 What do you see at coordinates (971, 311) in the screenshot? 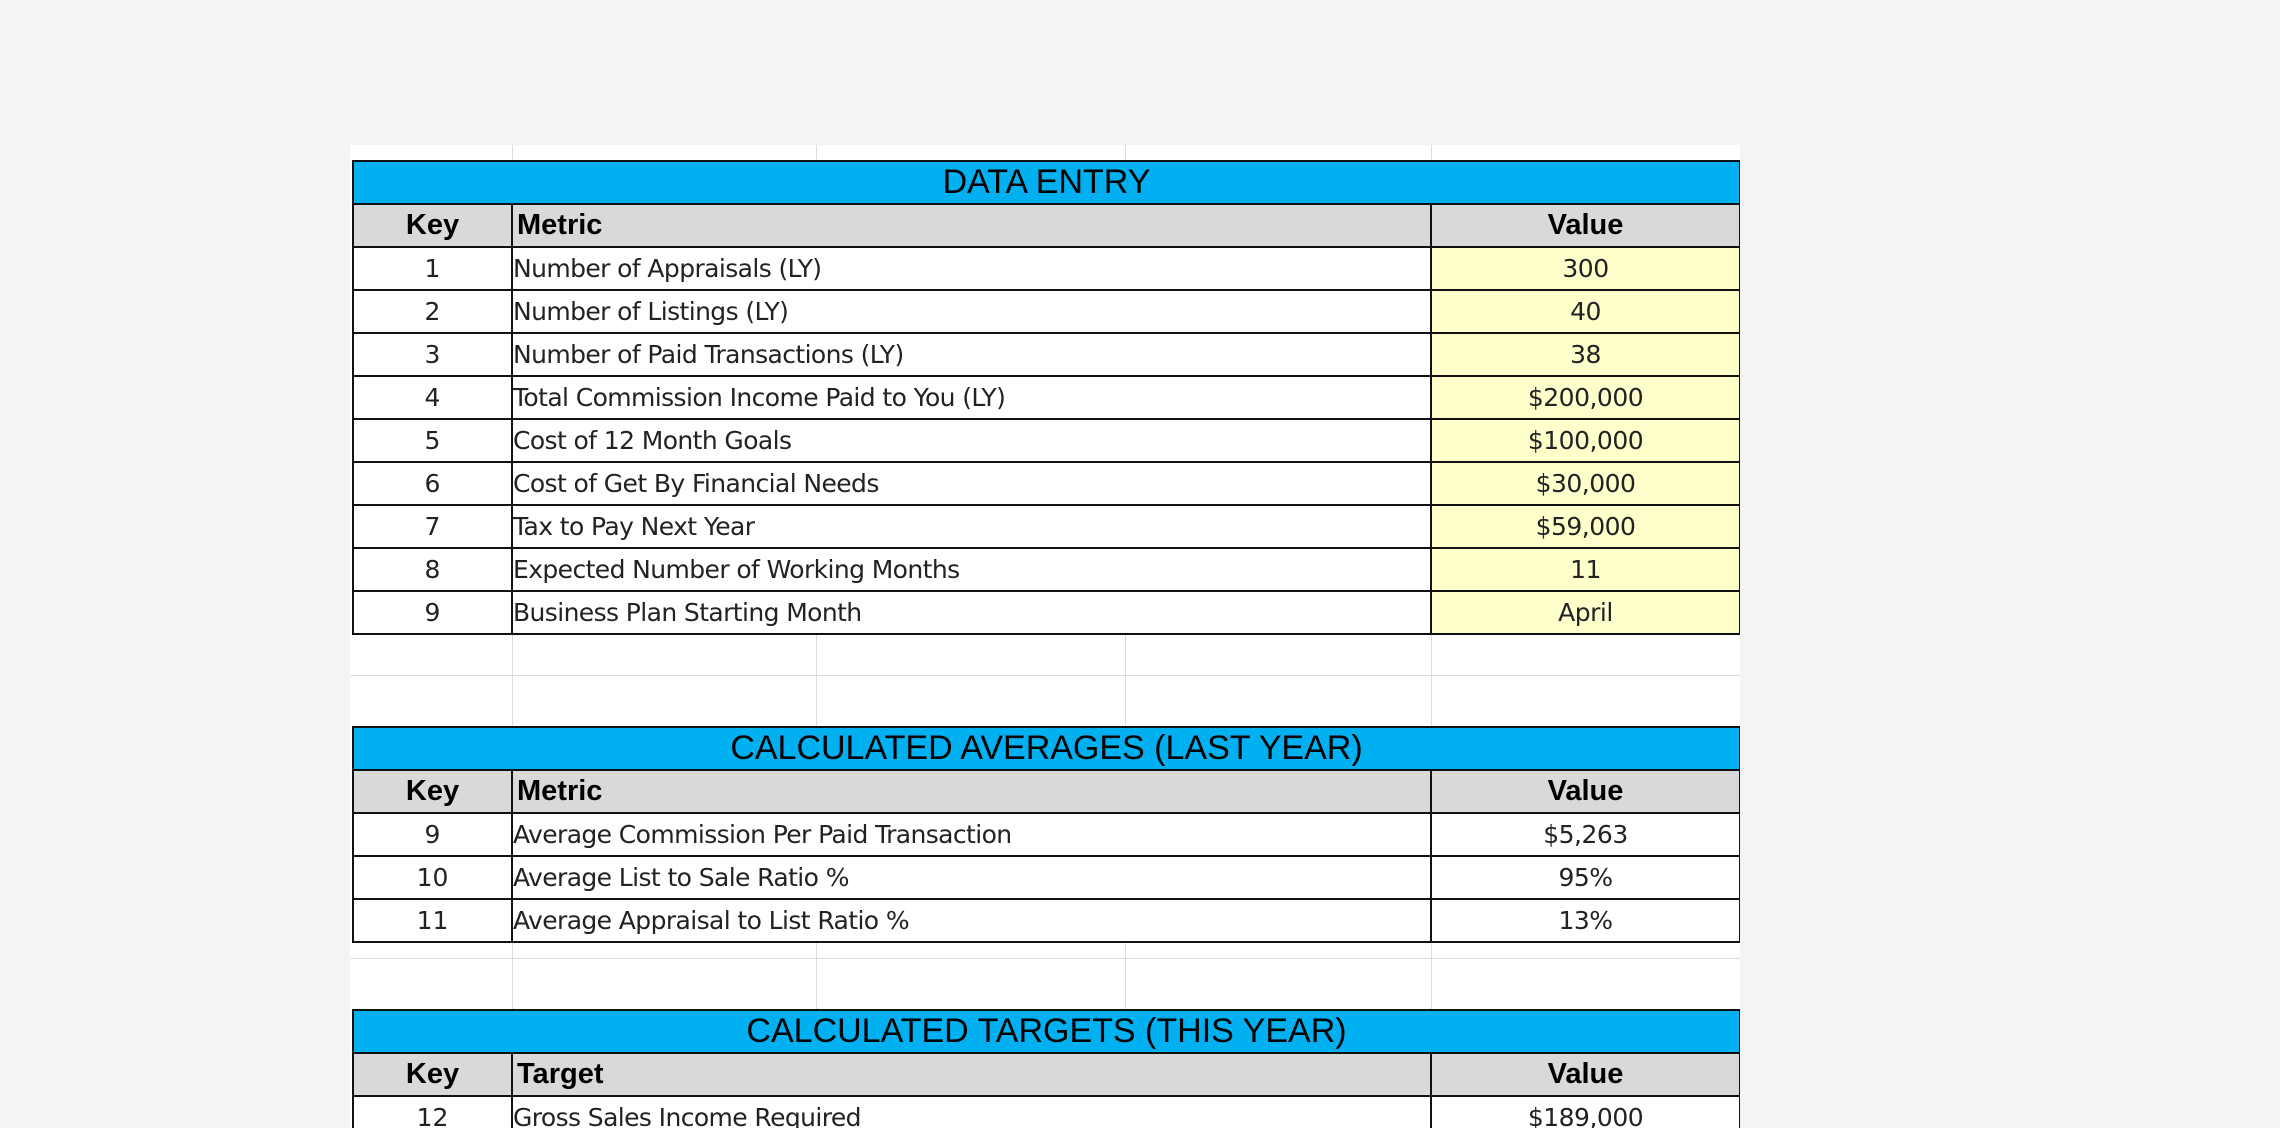
I see `metric-cell: Number of Listings (LY)` at bounding box center [971, 311].